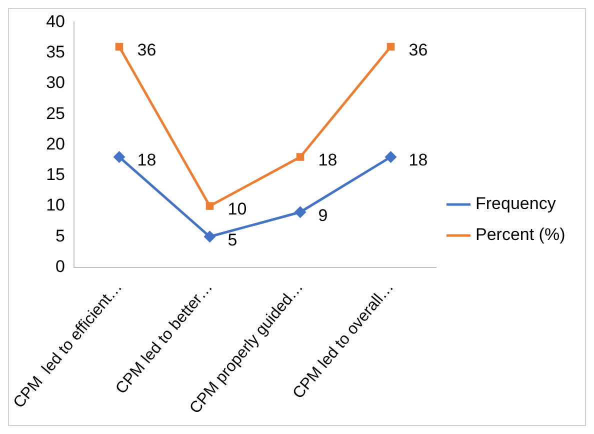 The image size is (594, 434). What do you see at coordinates (516, 204) in the screenshot?
I see `legend-label: Frequency` at bounding box center [516, 204].